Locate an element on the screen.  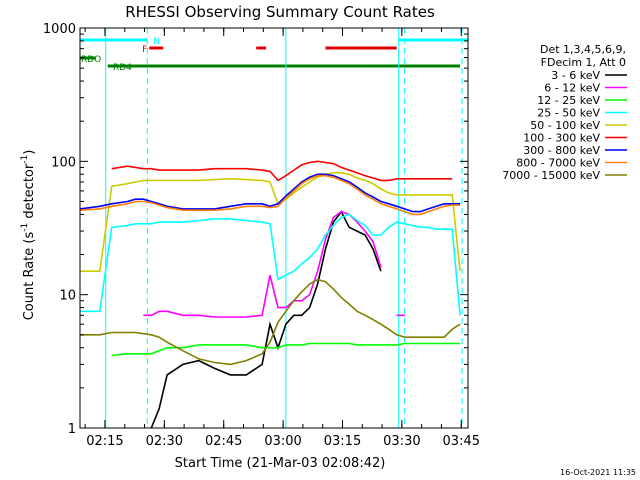
legend-entry-label-5: 100 - 300 keV is located at coordinates (561, 138).